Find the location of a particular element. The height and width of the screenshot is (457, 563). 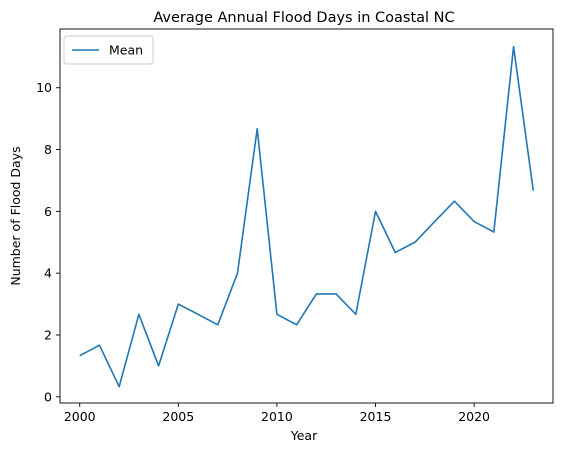

y-tick-label: 0 is located at coordinates (48, 396).